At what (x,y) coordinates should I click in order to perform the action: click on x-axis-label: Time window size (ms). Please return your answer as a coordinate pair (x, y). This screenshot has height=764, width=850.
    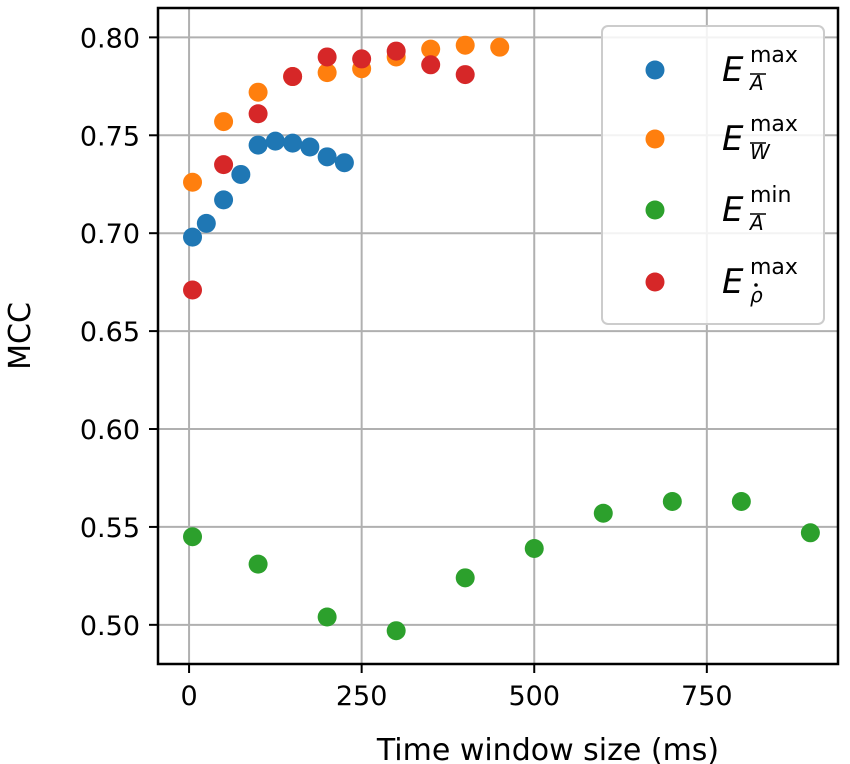
    Looking at the image, I should click on (547, 748).